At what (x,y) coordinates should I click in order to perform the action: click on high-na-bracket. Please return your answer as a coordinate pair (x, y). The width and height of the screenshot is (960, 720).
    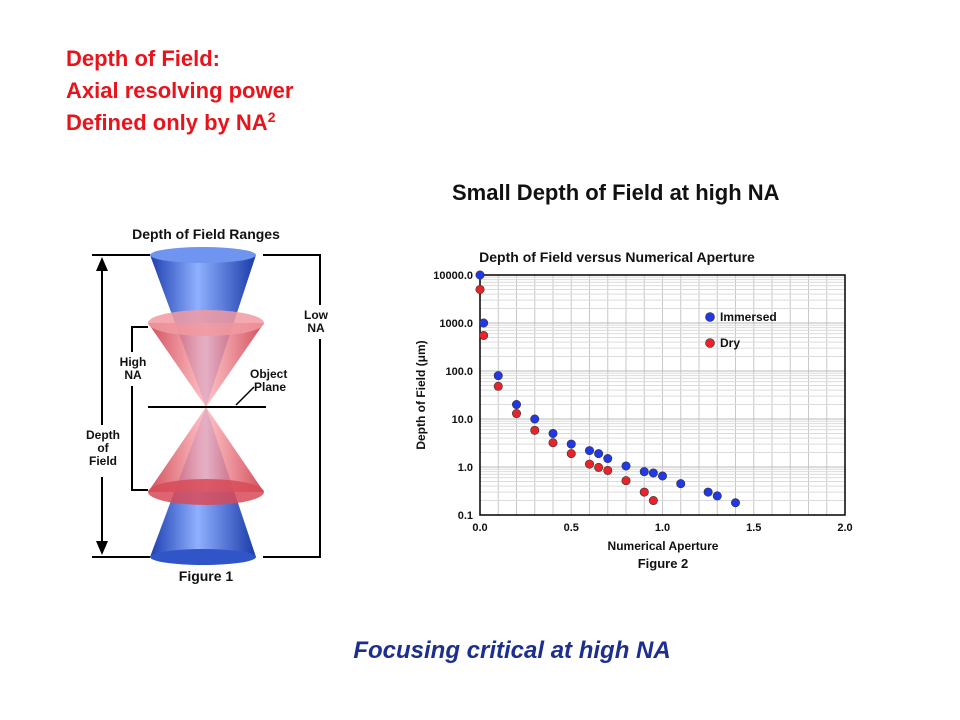
    Looking at the image, I should click on (139, 408).